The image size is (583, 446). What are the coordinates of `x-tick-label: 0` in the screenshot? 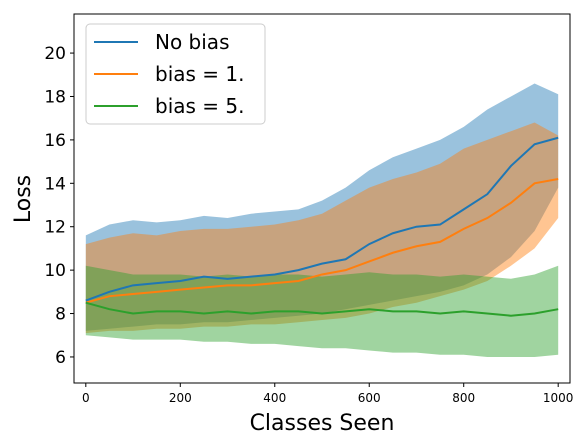 It's located at (86, 398).